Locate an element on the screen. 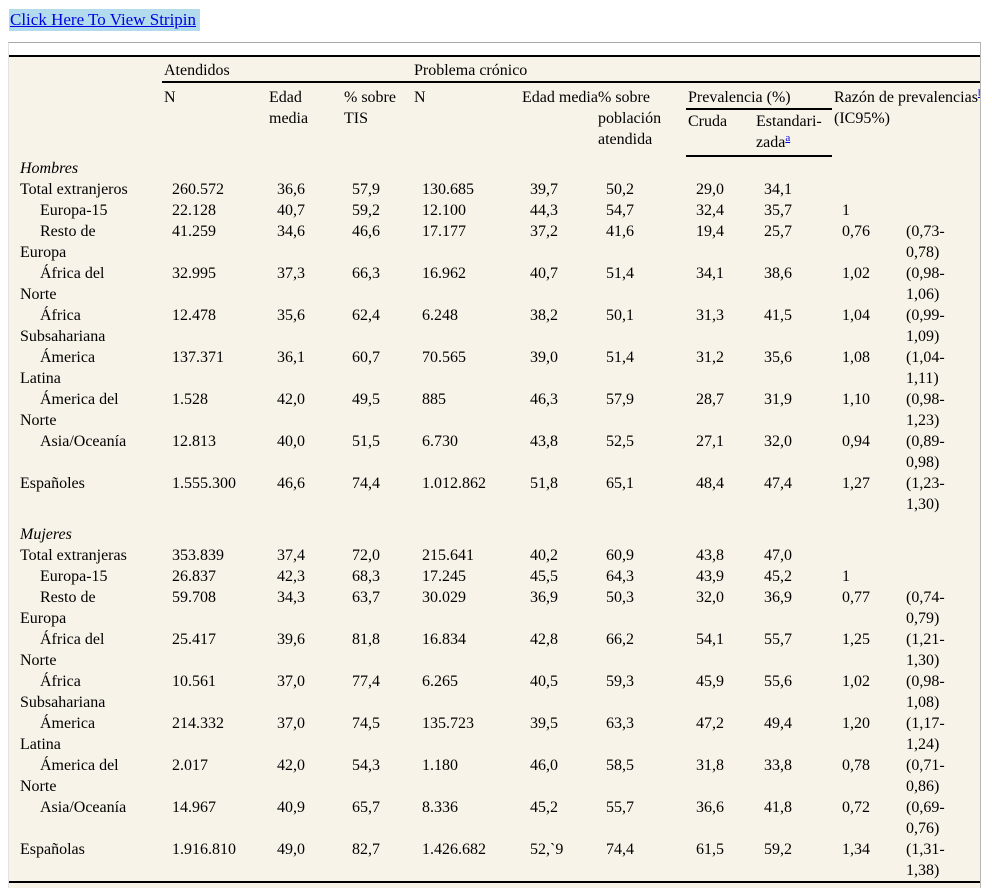  row-label: Españoles is located at coordinates (52, 483).